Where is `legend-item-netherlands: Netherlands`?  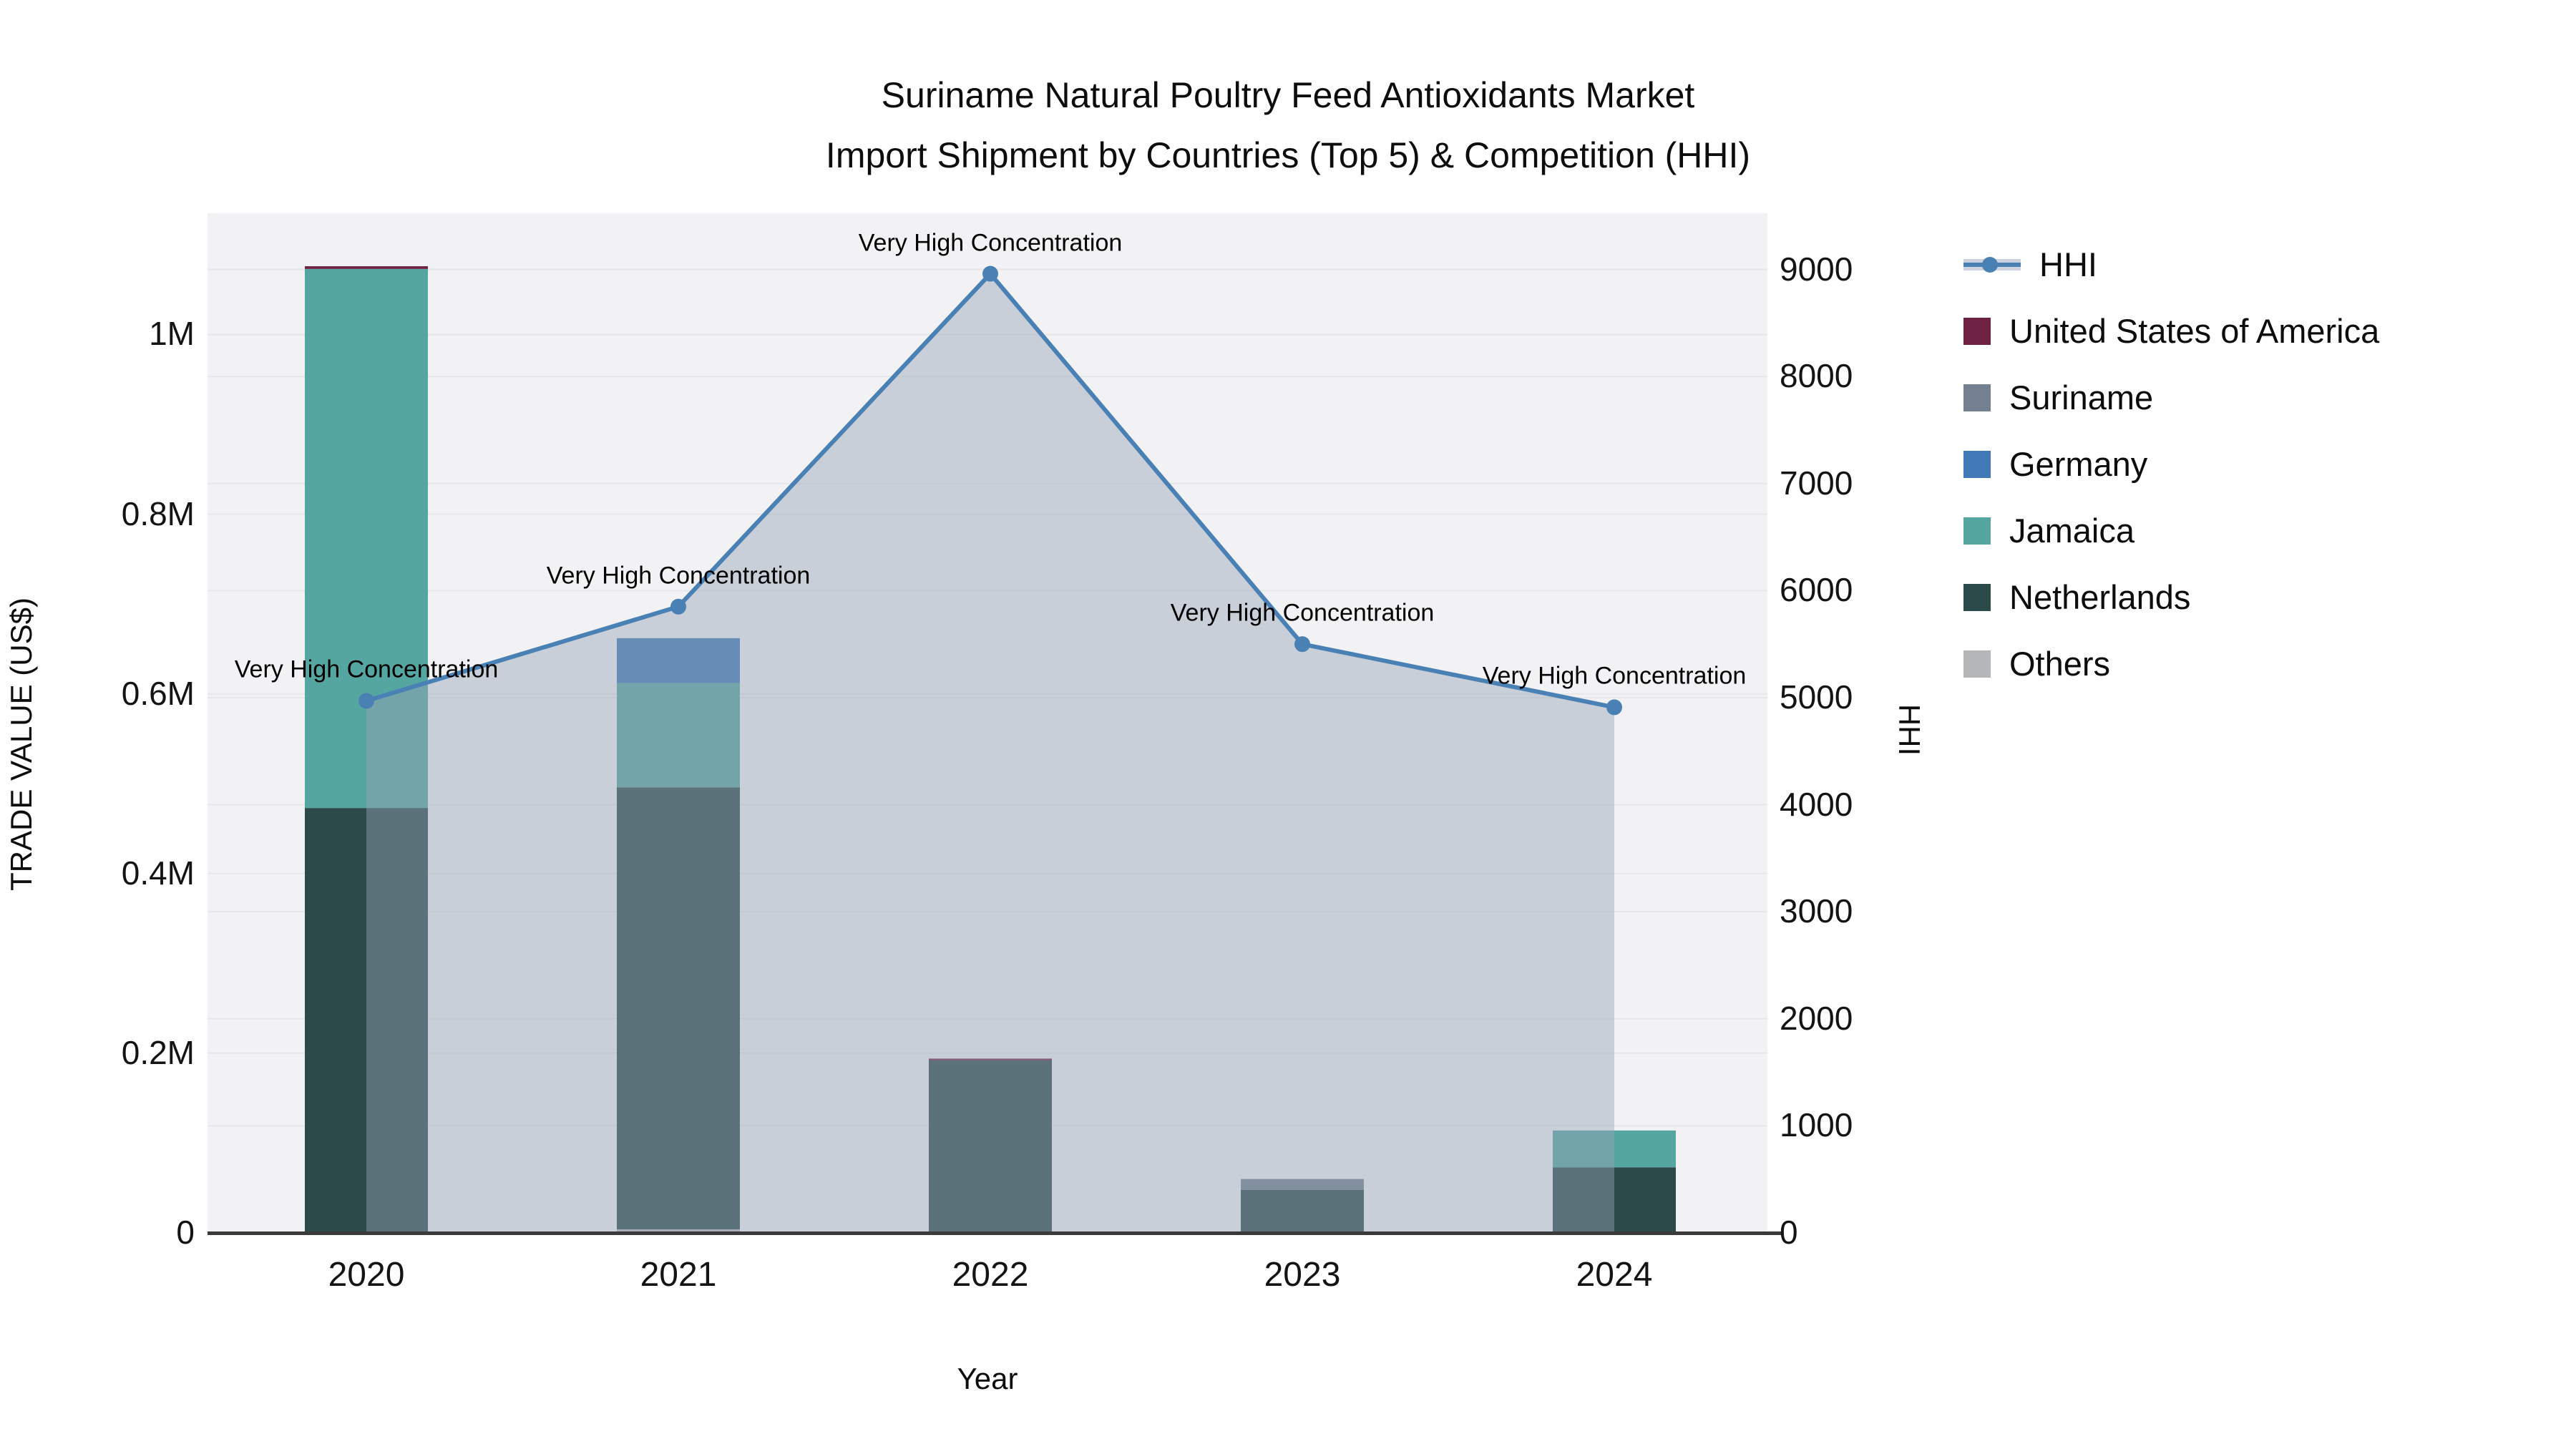 legend-item-netherlands: Netherlands is located at coordinates (2171, 597).